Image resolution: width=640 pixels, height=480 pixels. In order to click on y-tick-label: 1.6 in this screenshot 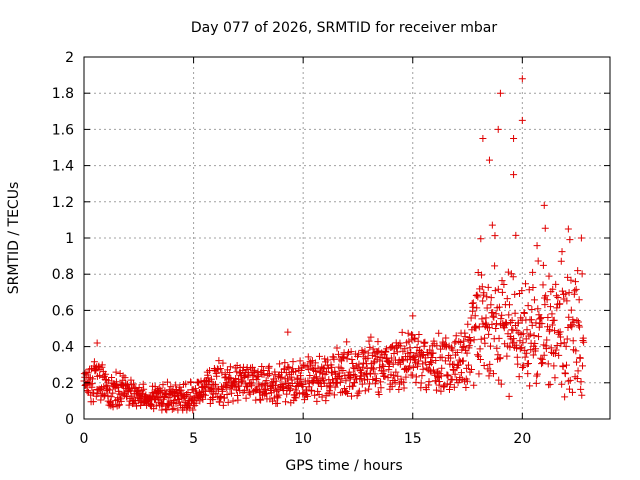, I will do `click(63, 130)`.